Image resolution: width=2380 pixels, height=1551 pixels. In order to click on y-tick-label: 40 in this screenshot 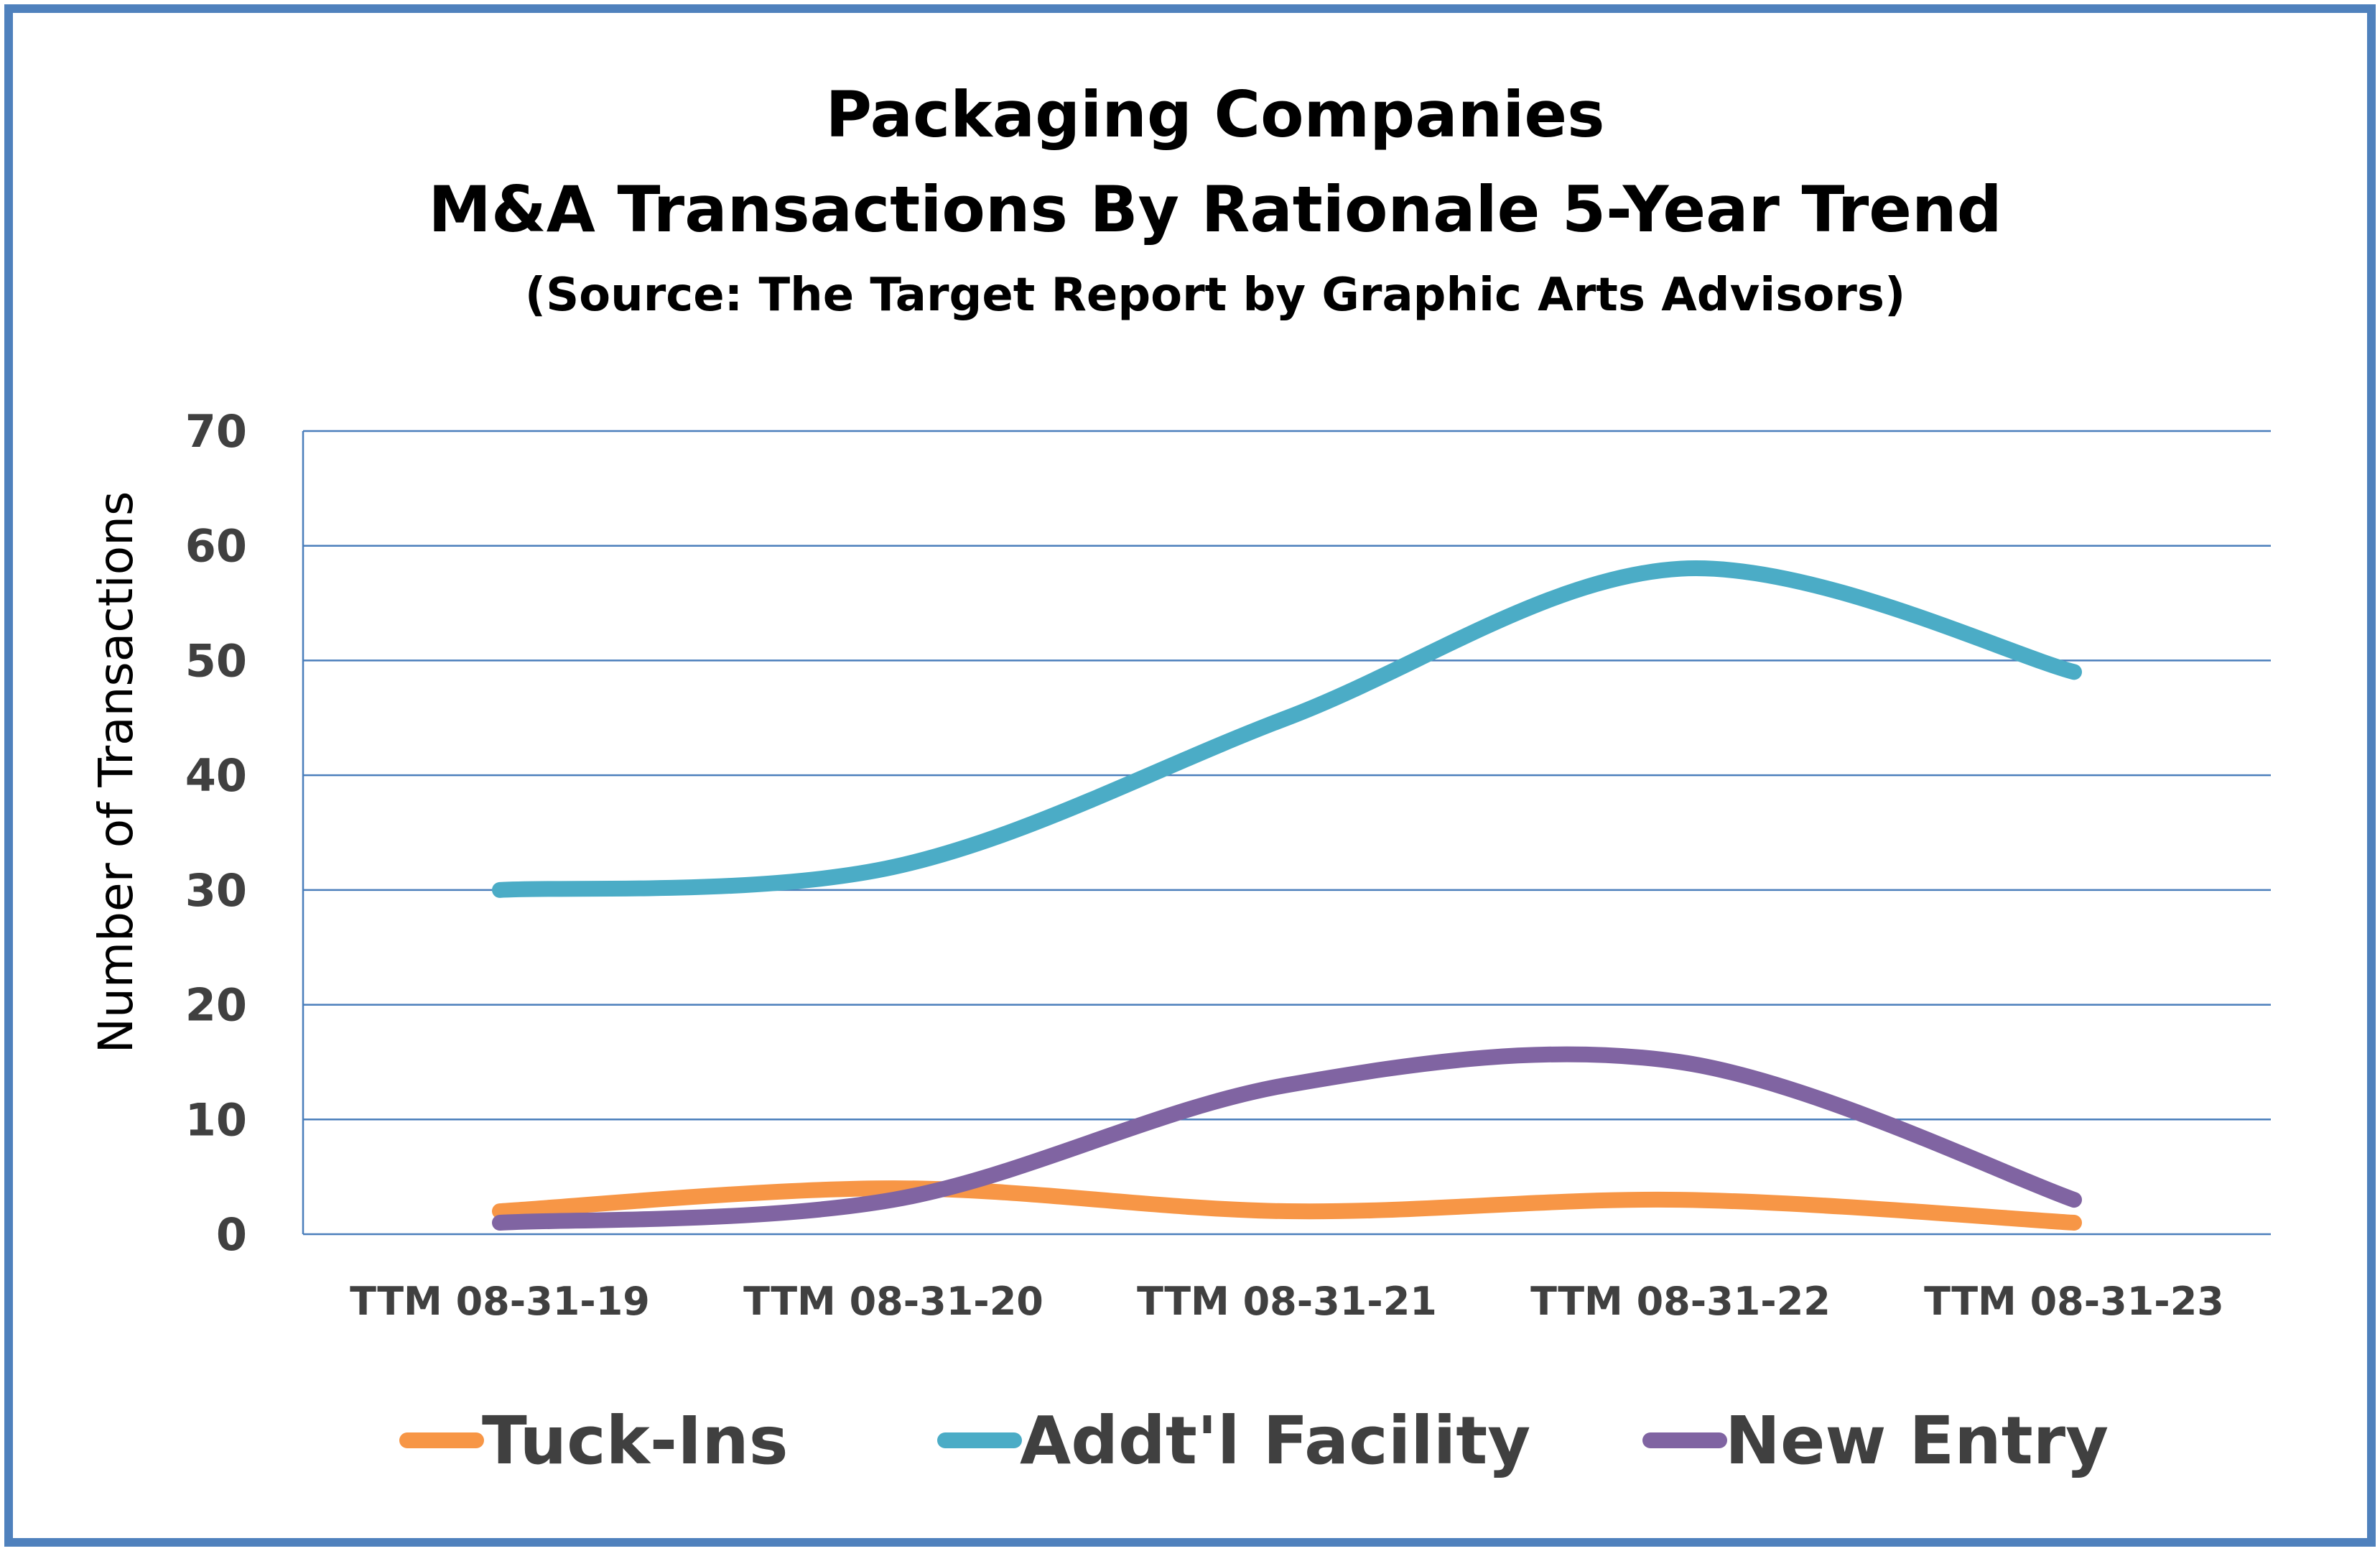, I will do `click(216, 775)`.